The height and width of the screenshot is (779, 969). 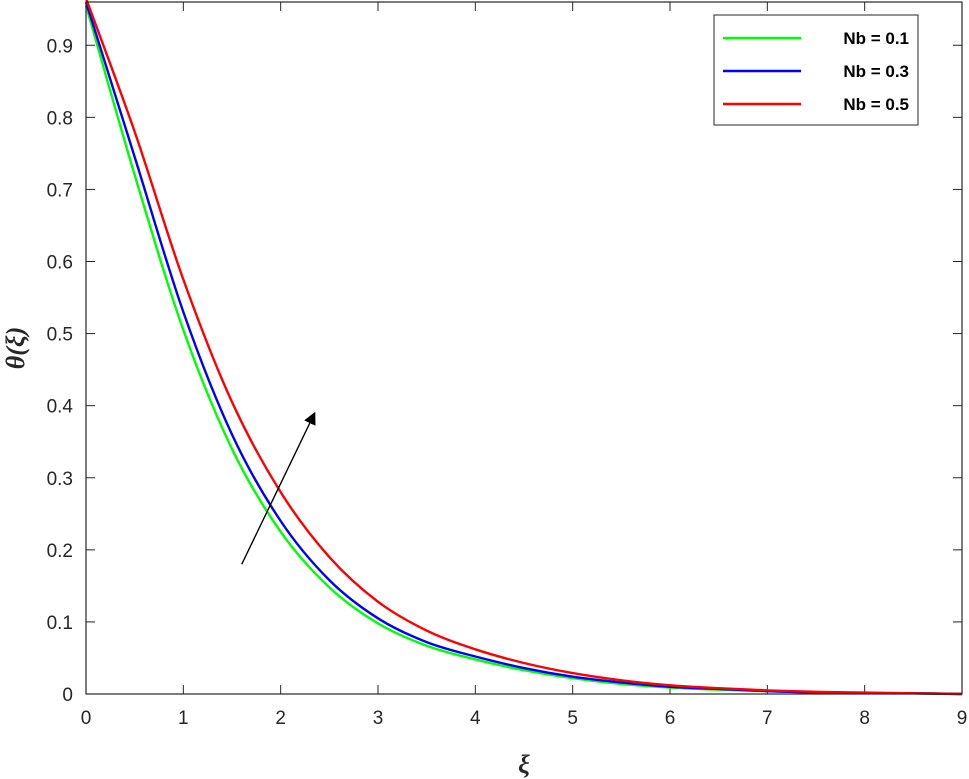 I want to click on x-tick-label: 7, so click(x=767, y=718).